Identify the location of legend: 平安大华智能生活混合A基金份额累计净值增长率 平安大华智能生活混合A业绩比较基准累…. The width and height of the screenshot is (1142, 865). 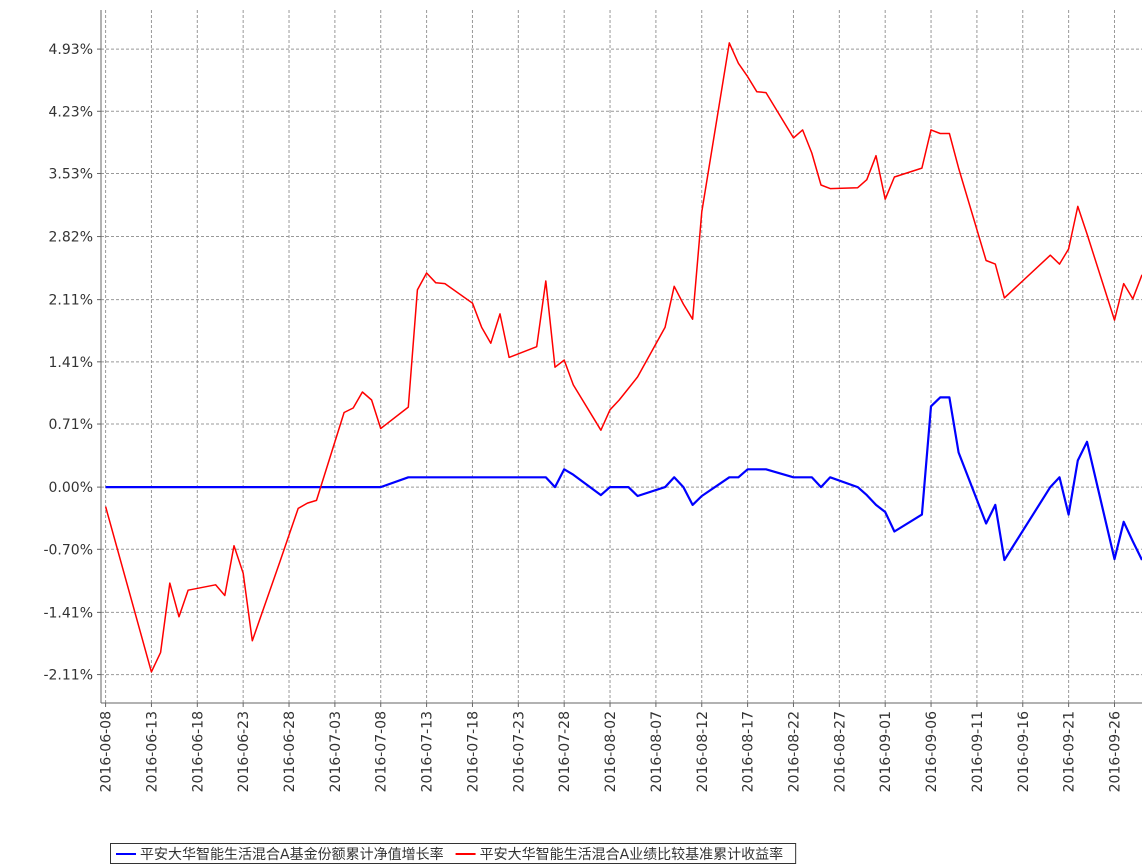
(453, 853).